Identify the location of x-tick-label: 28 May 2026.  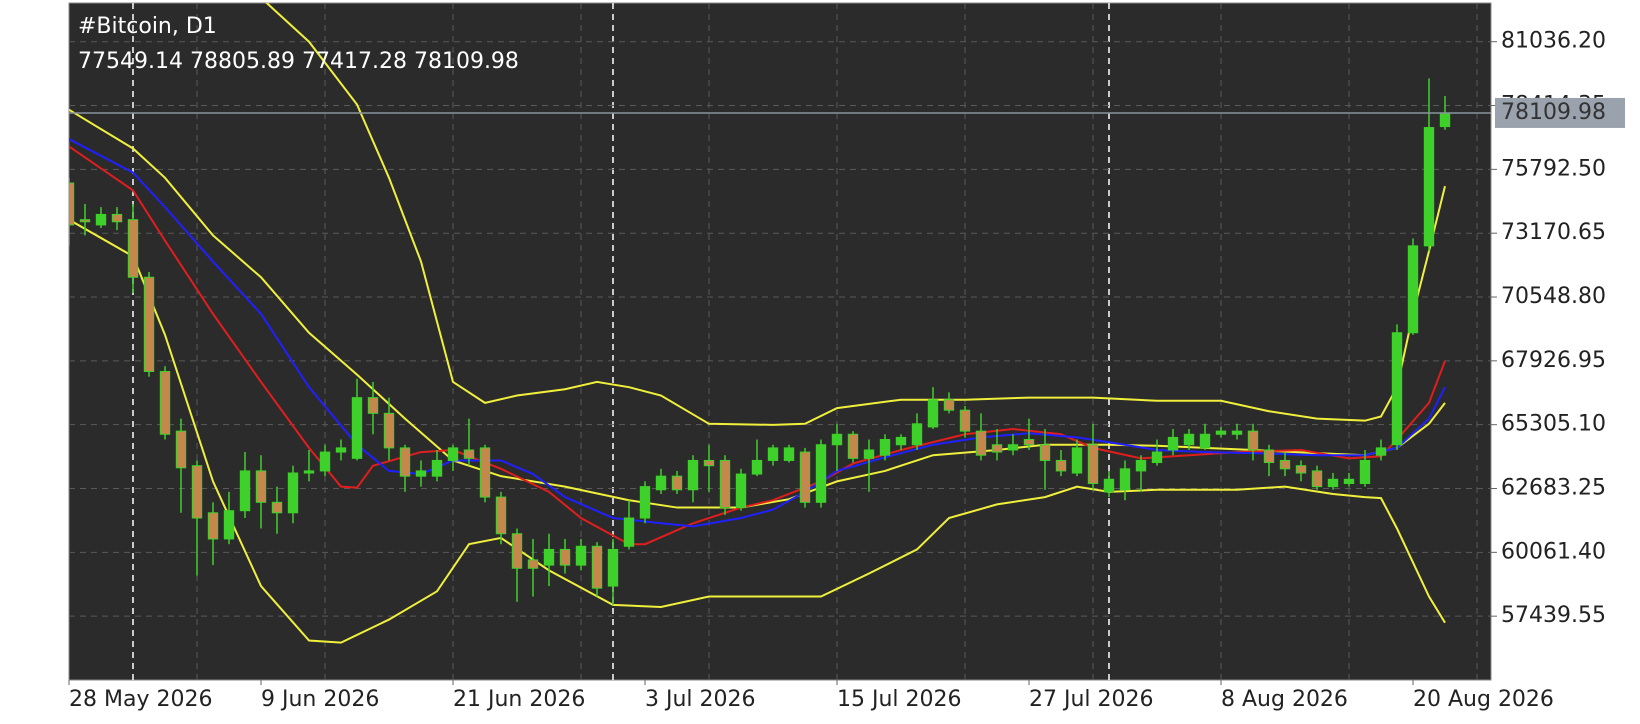
(140, 699).